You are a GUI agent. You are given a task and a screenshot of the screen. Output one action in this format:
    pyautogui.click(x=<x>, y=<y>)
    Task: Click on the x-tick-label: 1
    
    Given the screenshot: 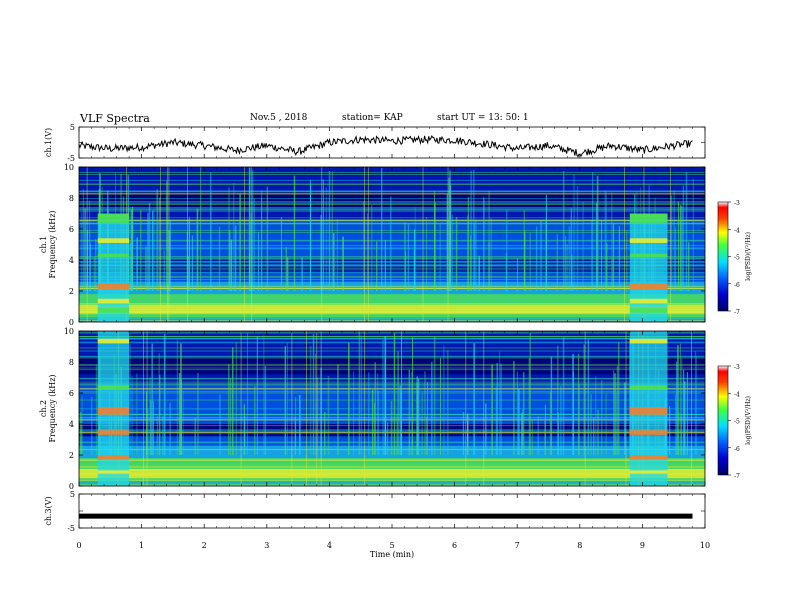 What is the action you would take?
    pyautogui.click(x=141, y=545)
    